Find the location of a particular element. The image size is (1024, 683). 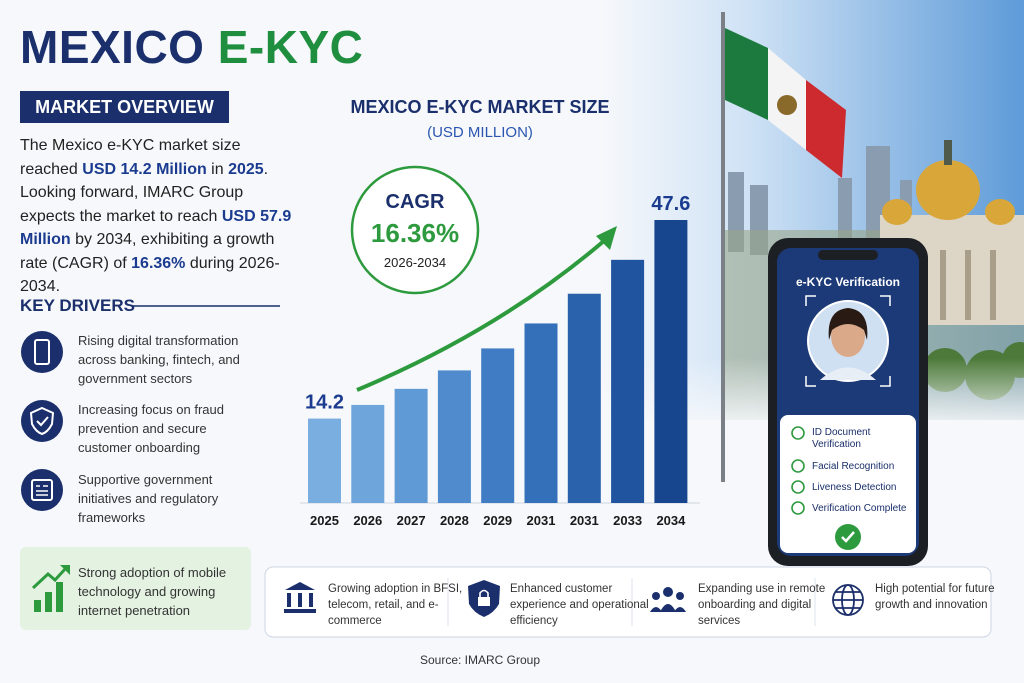

phone is located at coordinates (848, 402).